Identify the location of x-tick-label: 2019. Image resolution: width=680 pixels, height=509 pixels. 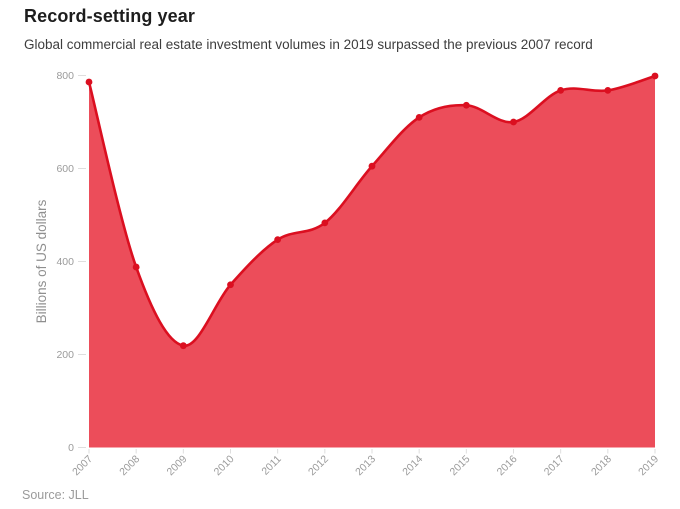
(648, 465).